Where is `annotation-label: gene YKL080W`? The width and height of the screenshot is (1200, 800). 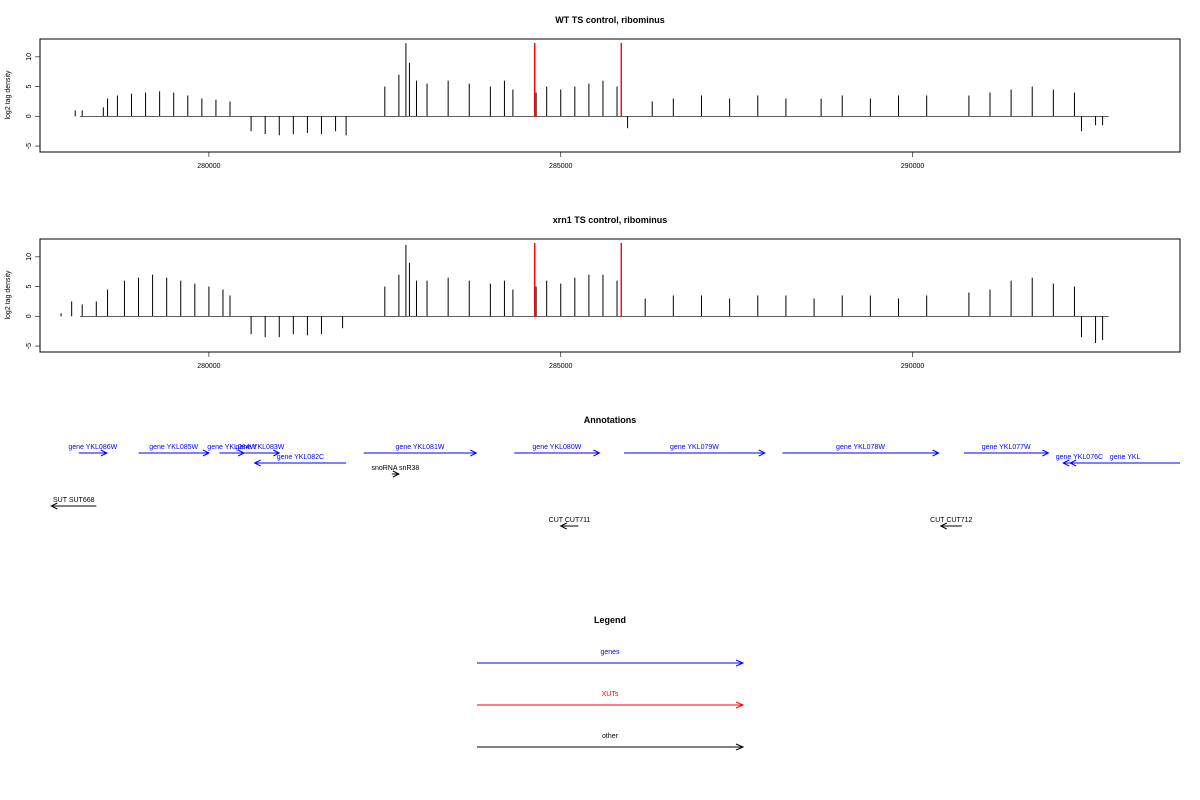
annotation-label: gene YKL080W is located at coordinates (556, 447).